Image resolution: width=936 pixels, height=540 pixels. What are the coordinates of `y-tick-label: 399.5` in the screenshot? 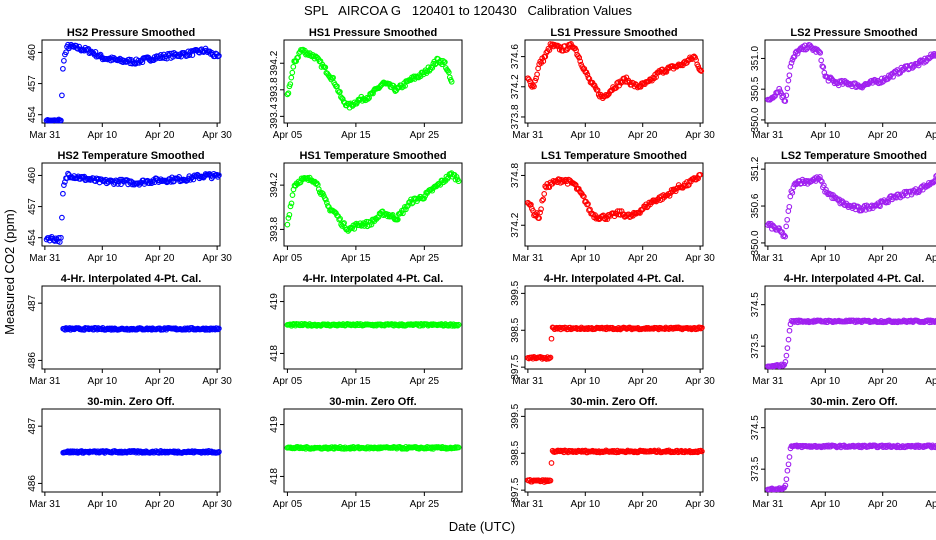 It's located at (515, 292).